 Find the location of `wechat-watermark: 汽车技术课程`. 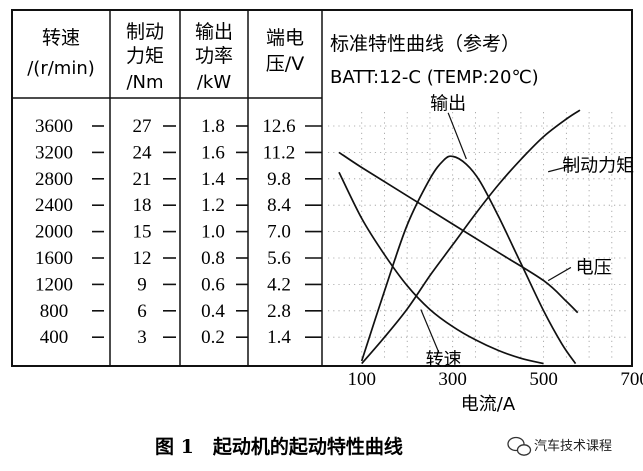

wechat-watermark: 汽车技术课程 is located at coordinates (559, 446).